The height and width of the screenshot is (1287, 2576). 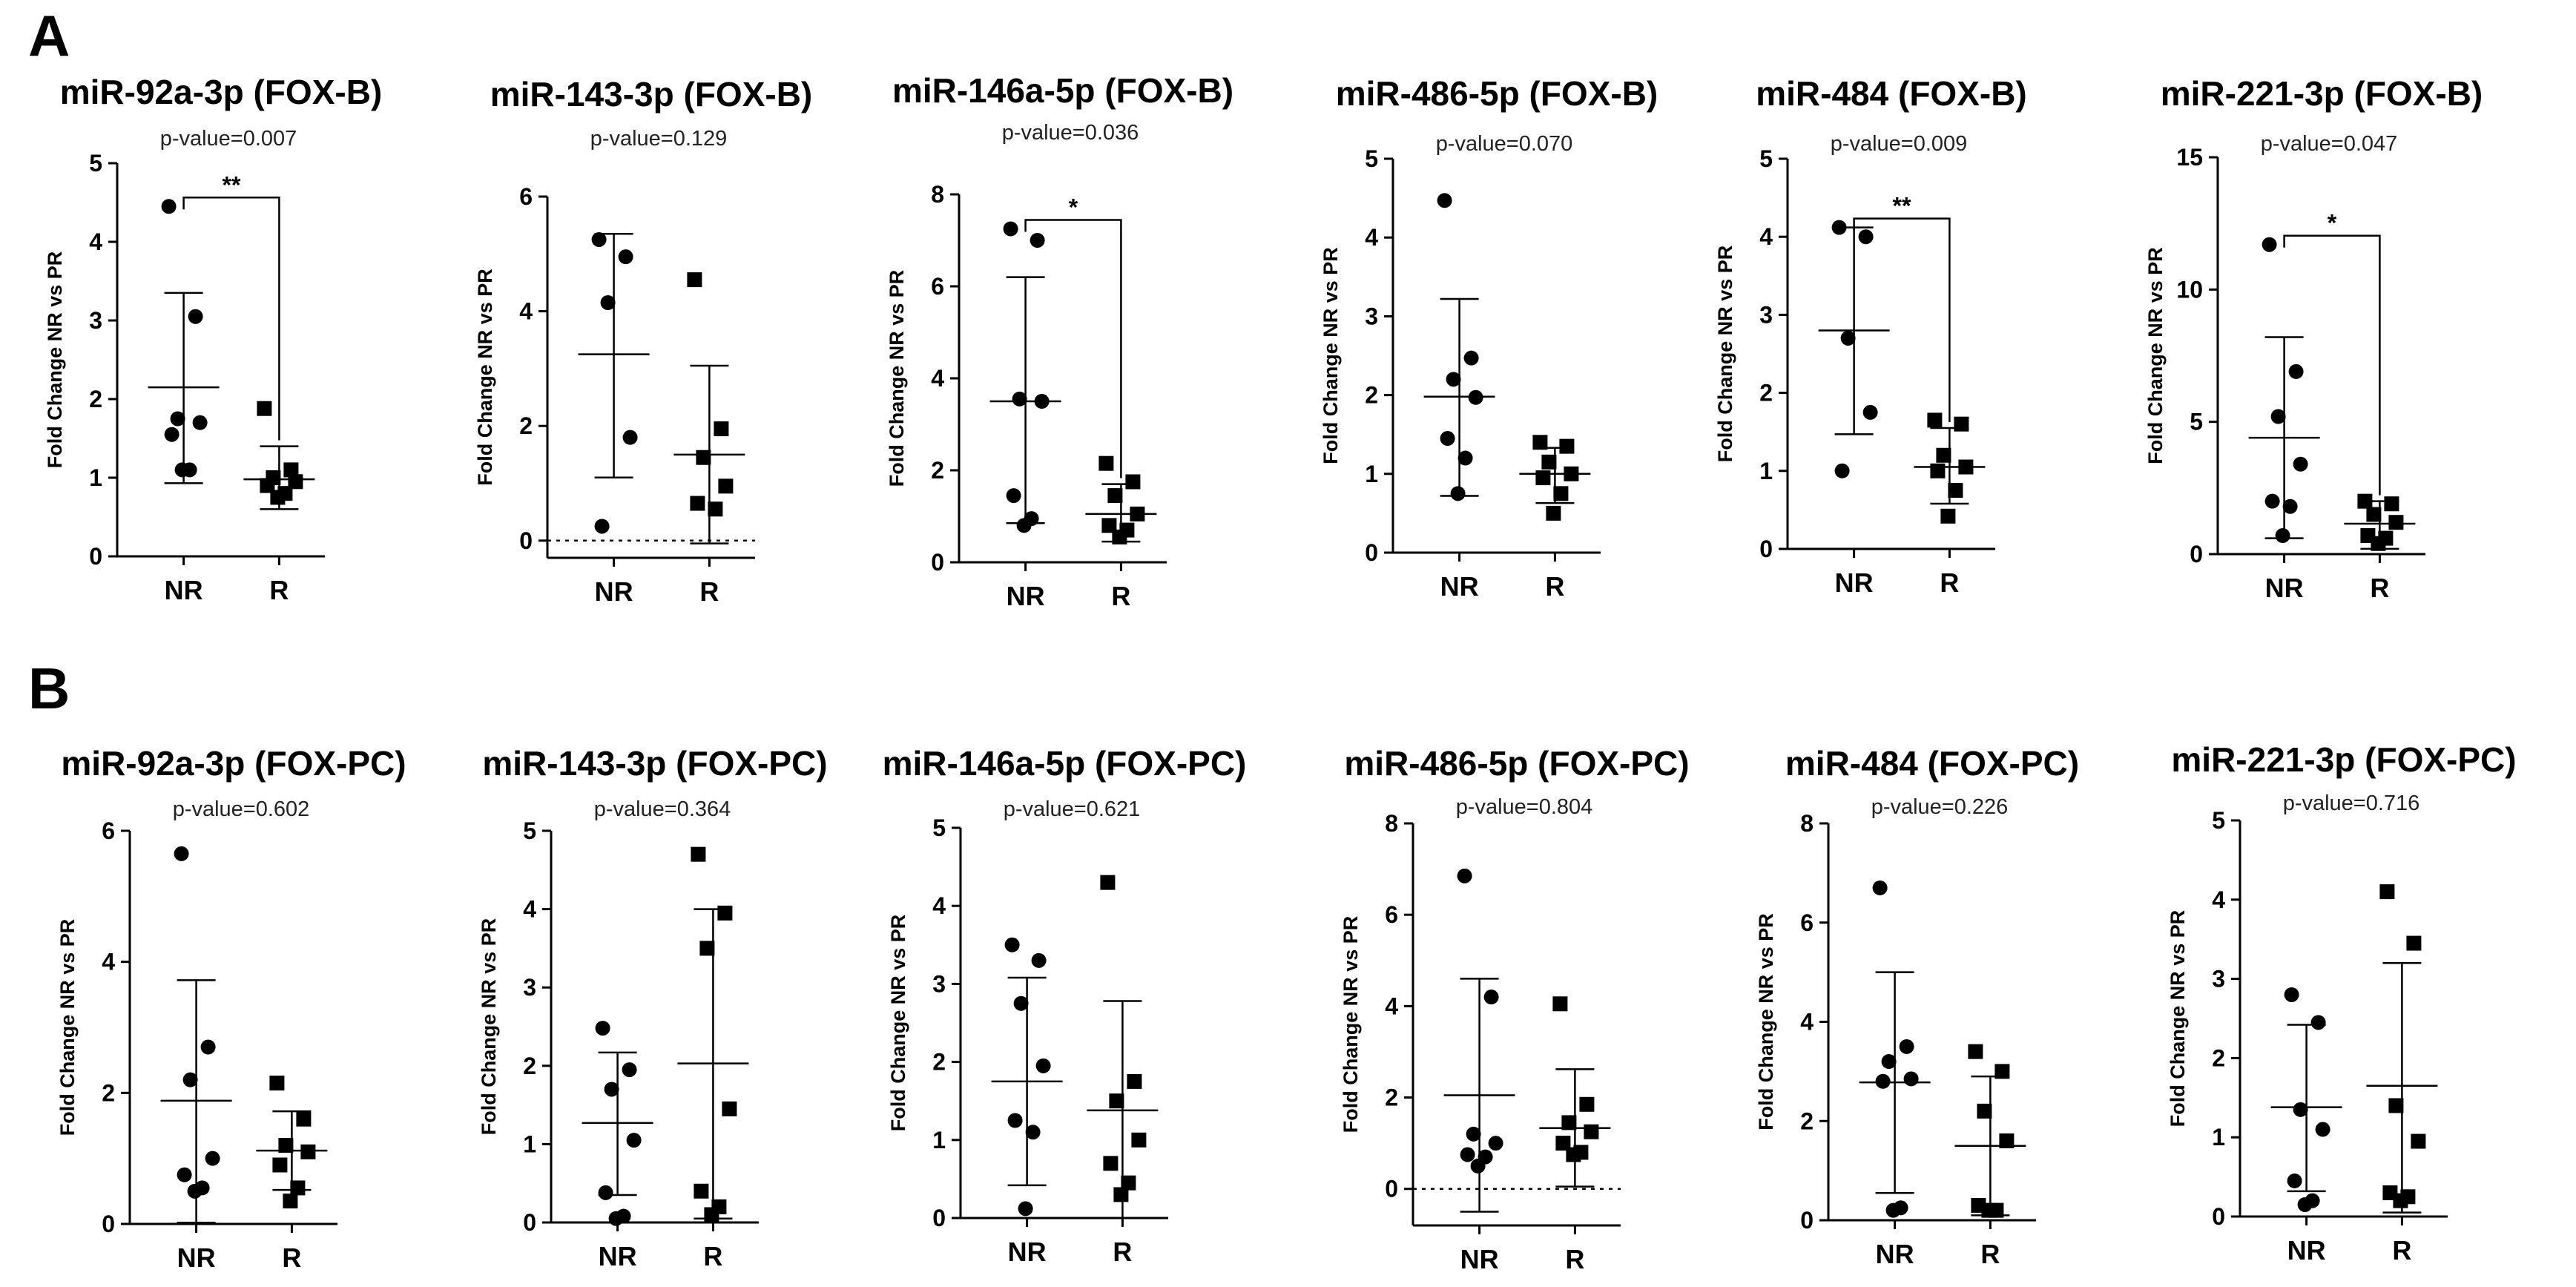 What do you see at coordinates (1517, 764) in the screenshot?
I see `chart-title: miR-486-5p (FOX-PC)` at bounding box center [1517, 764].